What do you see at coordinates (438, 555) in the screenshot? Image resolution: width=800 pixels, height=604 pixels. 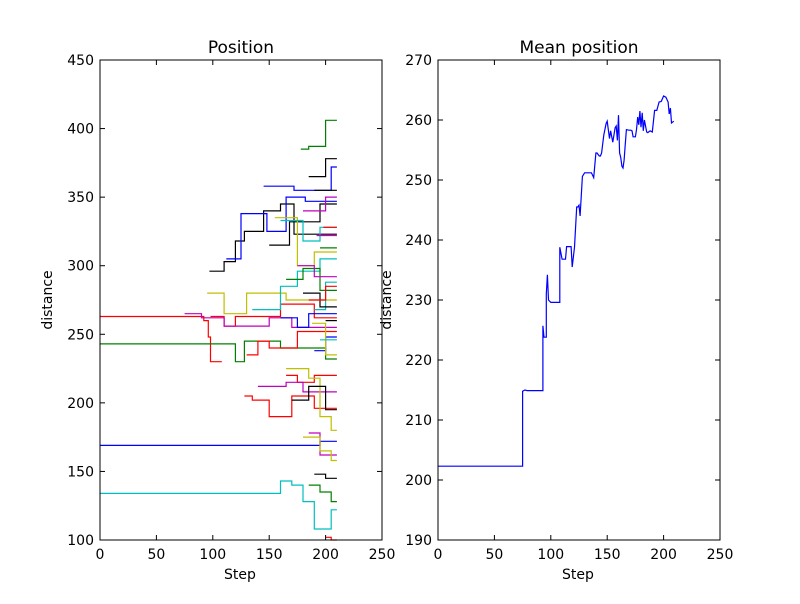 I see `mean-position-chart-x-tick-label: 0` at bounding box center [438, 555].